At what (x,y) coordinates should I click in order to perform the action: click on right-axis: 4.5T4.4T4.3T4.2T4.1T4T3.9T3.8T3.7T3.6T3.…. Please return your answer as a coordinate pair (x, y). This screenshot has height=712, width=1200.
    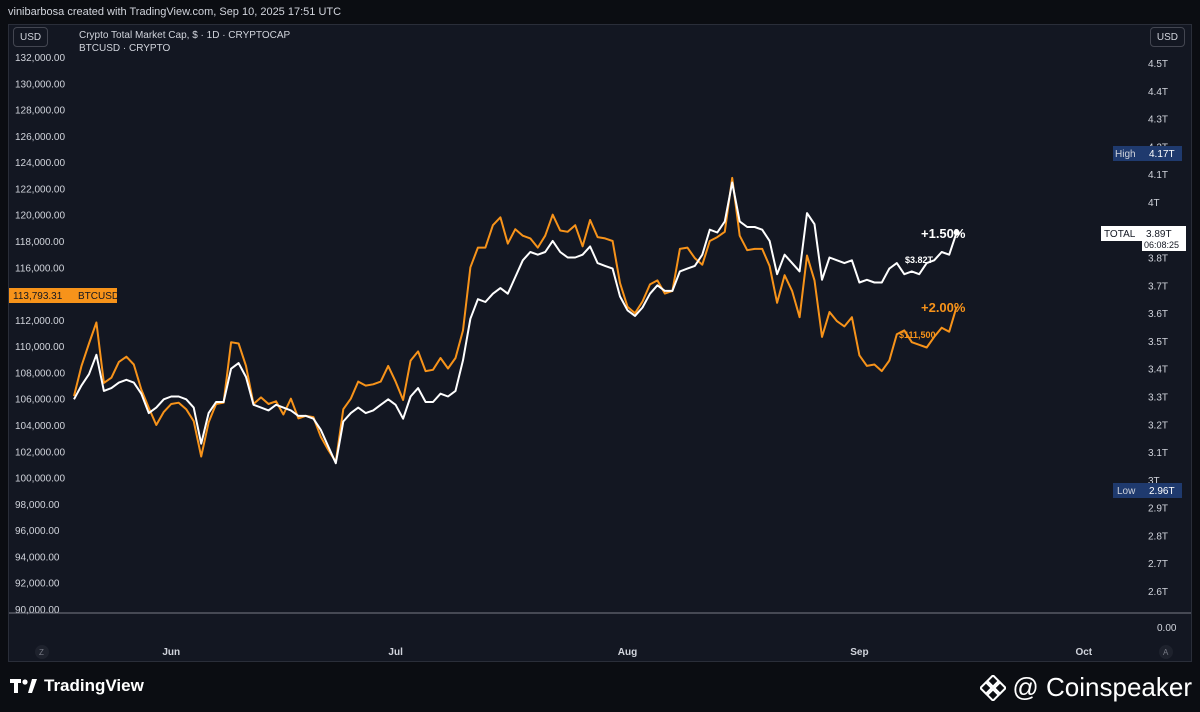
    Looking at the image, I should click on (1158, 328).